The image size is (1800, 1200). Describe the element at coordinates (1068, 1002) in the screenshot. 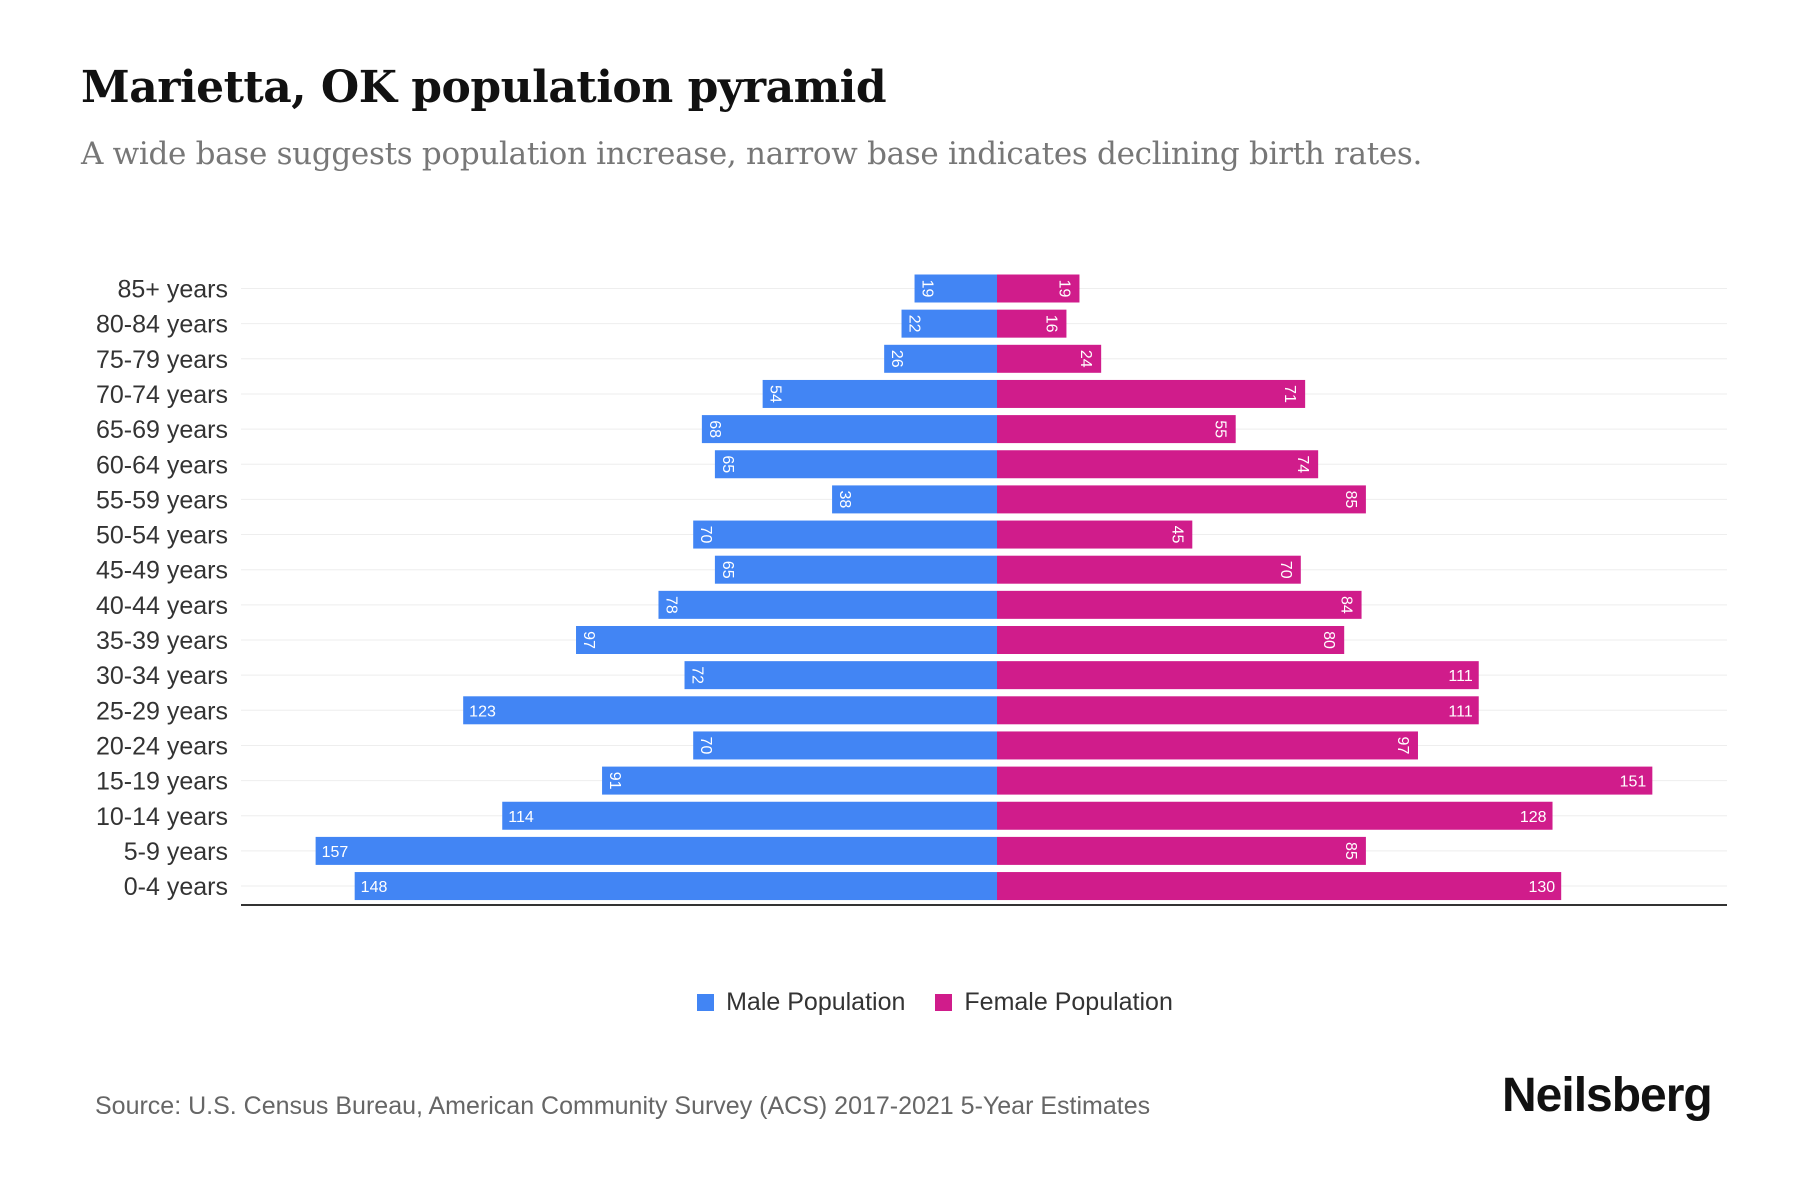

I see `legend-label-female: Female Population` at that location.